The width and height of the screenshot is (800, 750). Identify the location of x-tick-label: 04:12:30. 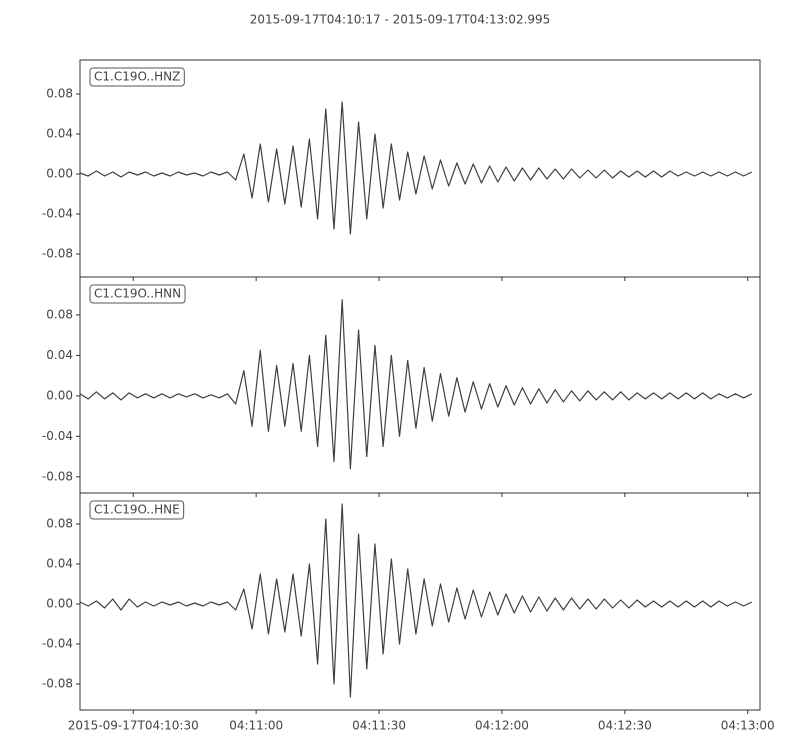
(625, 726).